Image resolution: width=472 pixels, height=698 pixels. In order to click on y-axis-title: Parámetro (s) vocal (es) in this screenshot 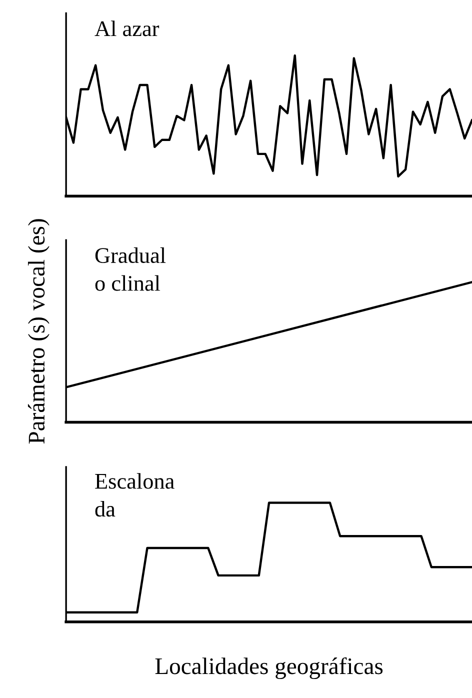, I will do `click(39, 331)`.